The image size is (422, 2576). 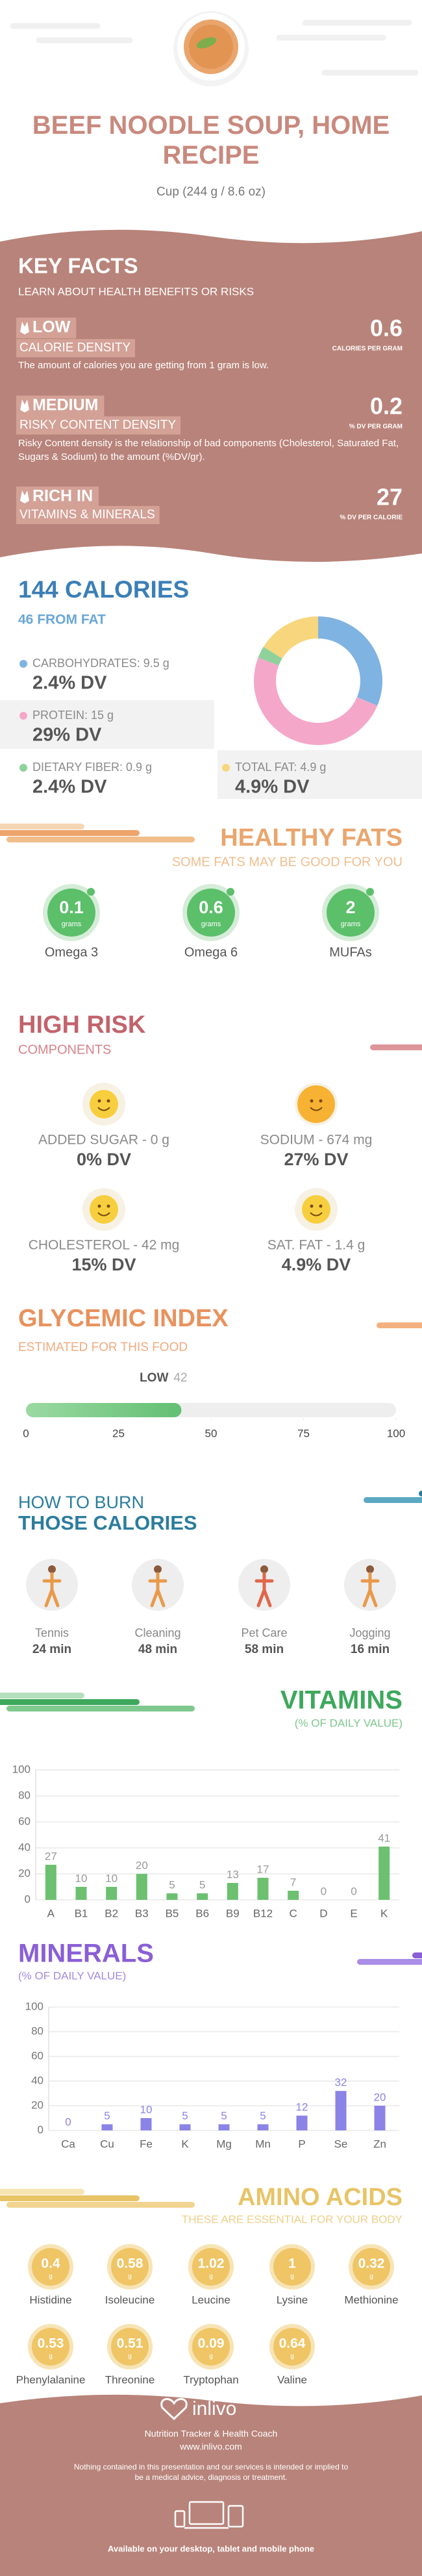 What do you see at coordinates (28, 1899) in the screenshot?
I see `y-tick-label: 0` at bounding box center [28, 1899].